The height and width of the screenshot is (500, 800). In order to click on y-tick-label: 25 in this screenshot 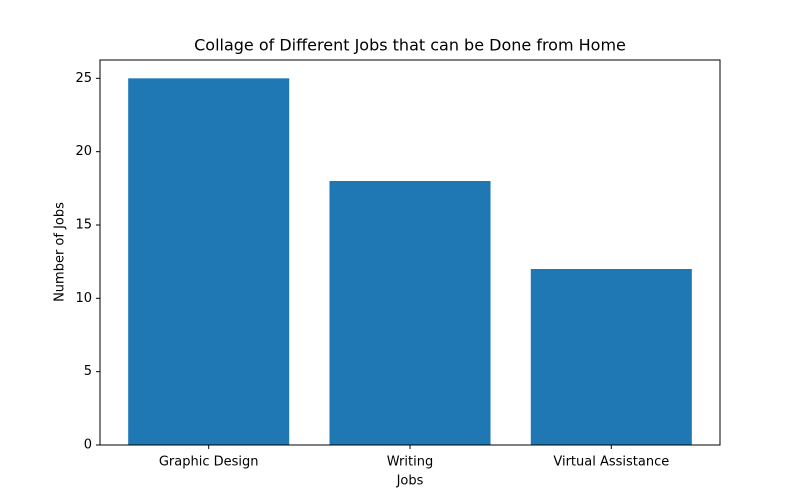, I will do `click(83, 78)`.